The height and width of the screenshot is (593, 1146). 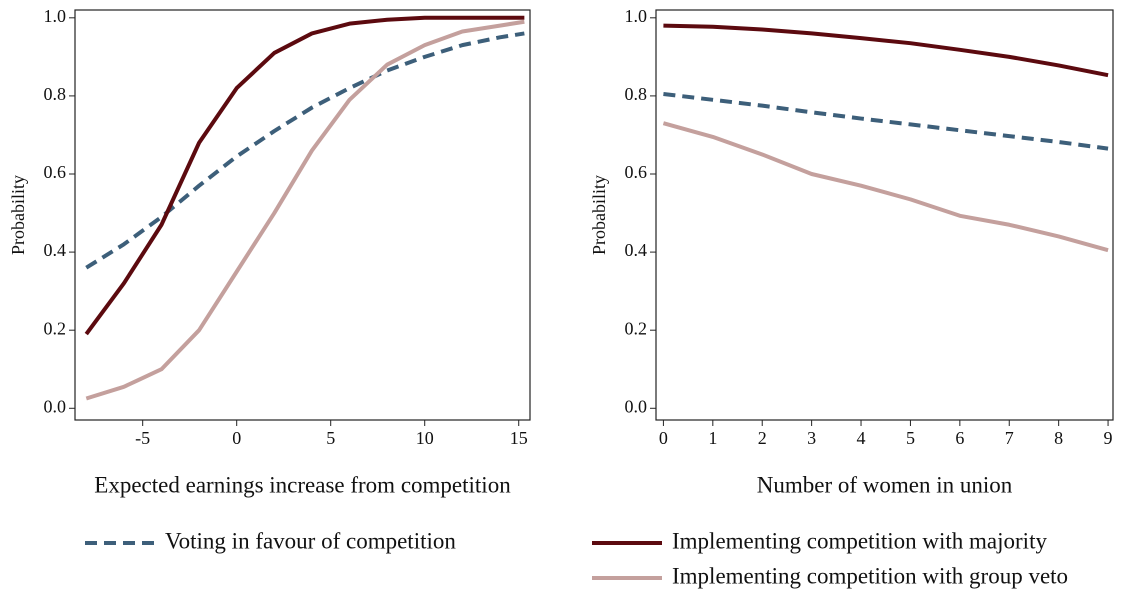 What do you see at coordinates (142, 438) in the screenshot?
I see `x-tick-label: -5` at bounding box center [142, 438].